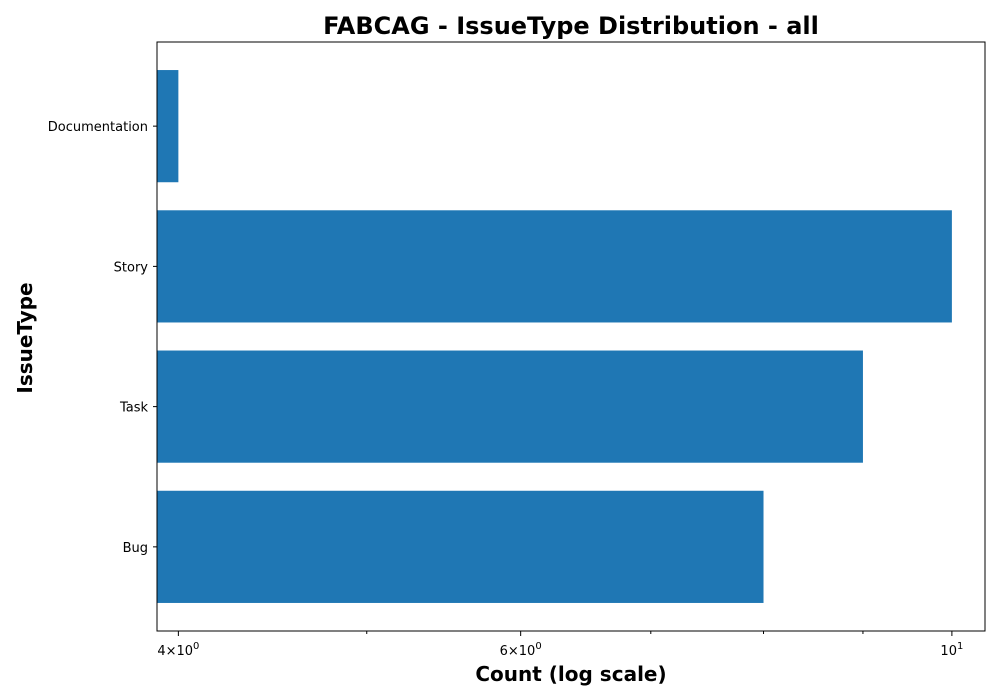 This screenshot has width=1000, height=700. Describe the element at coordinates (570, 674) in the screenshot. I see `x-axis-label: Count (log scale)` at that location.